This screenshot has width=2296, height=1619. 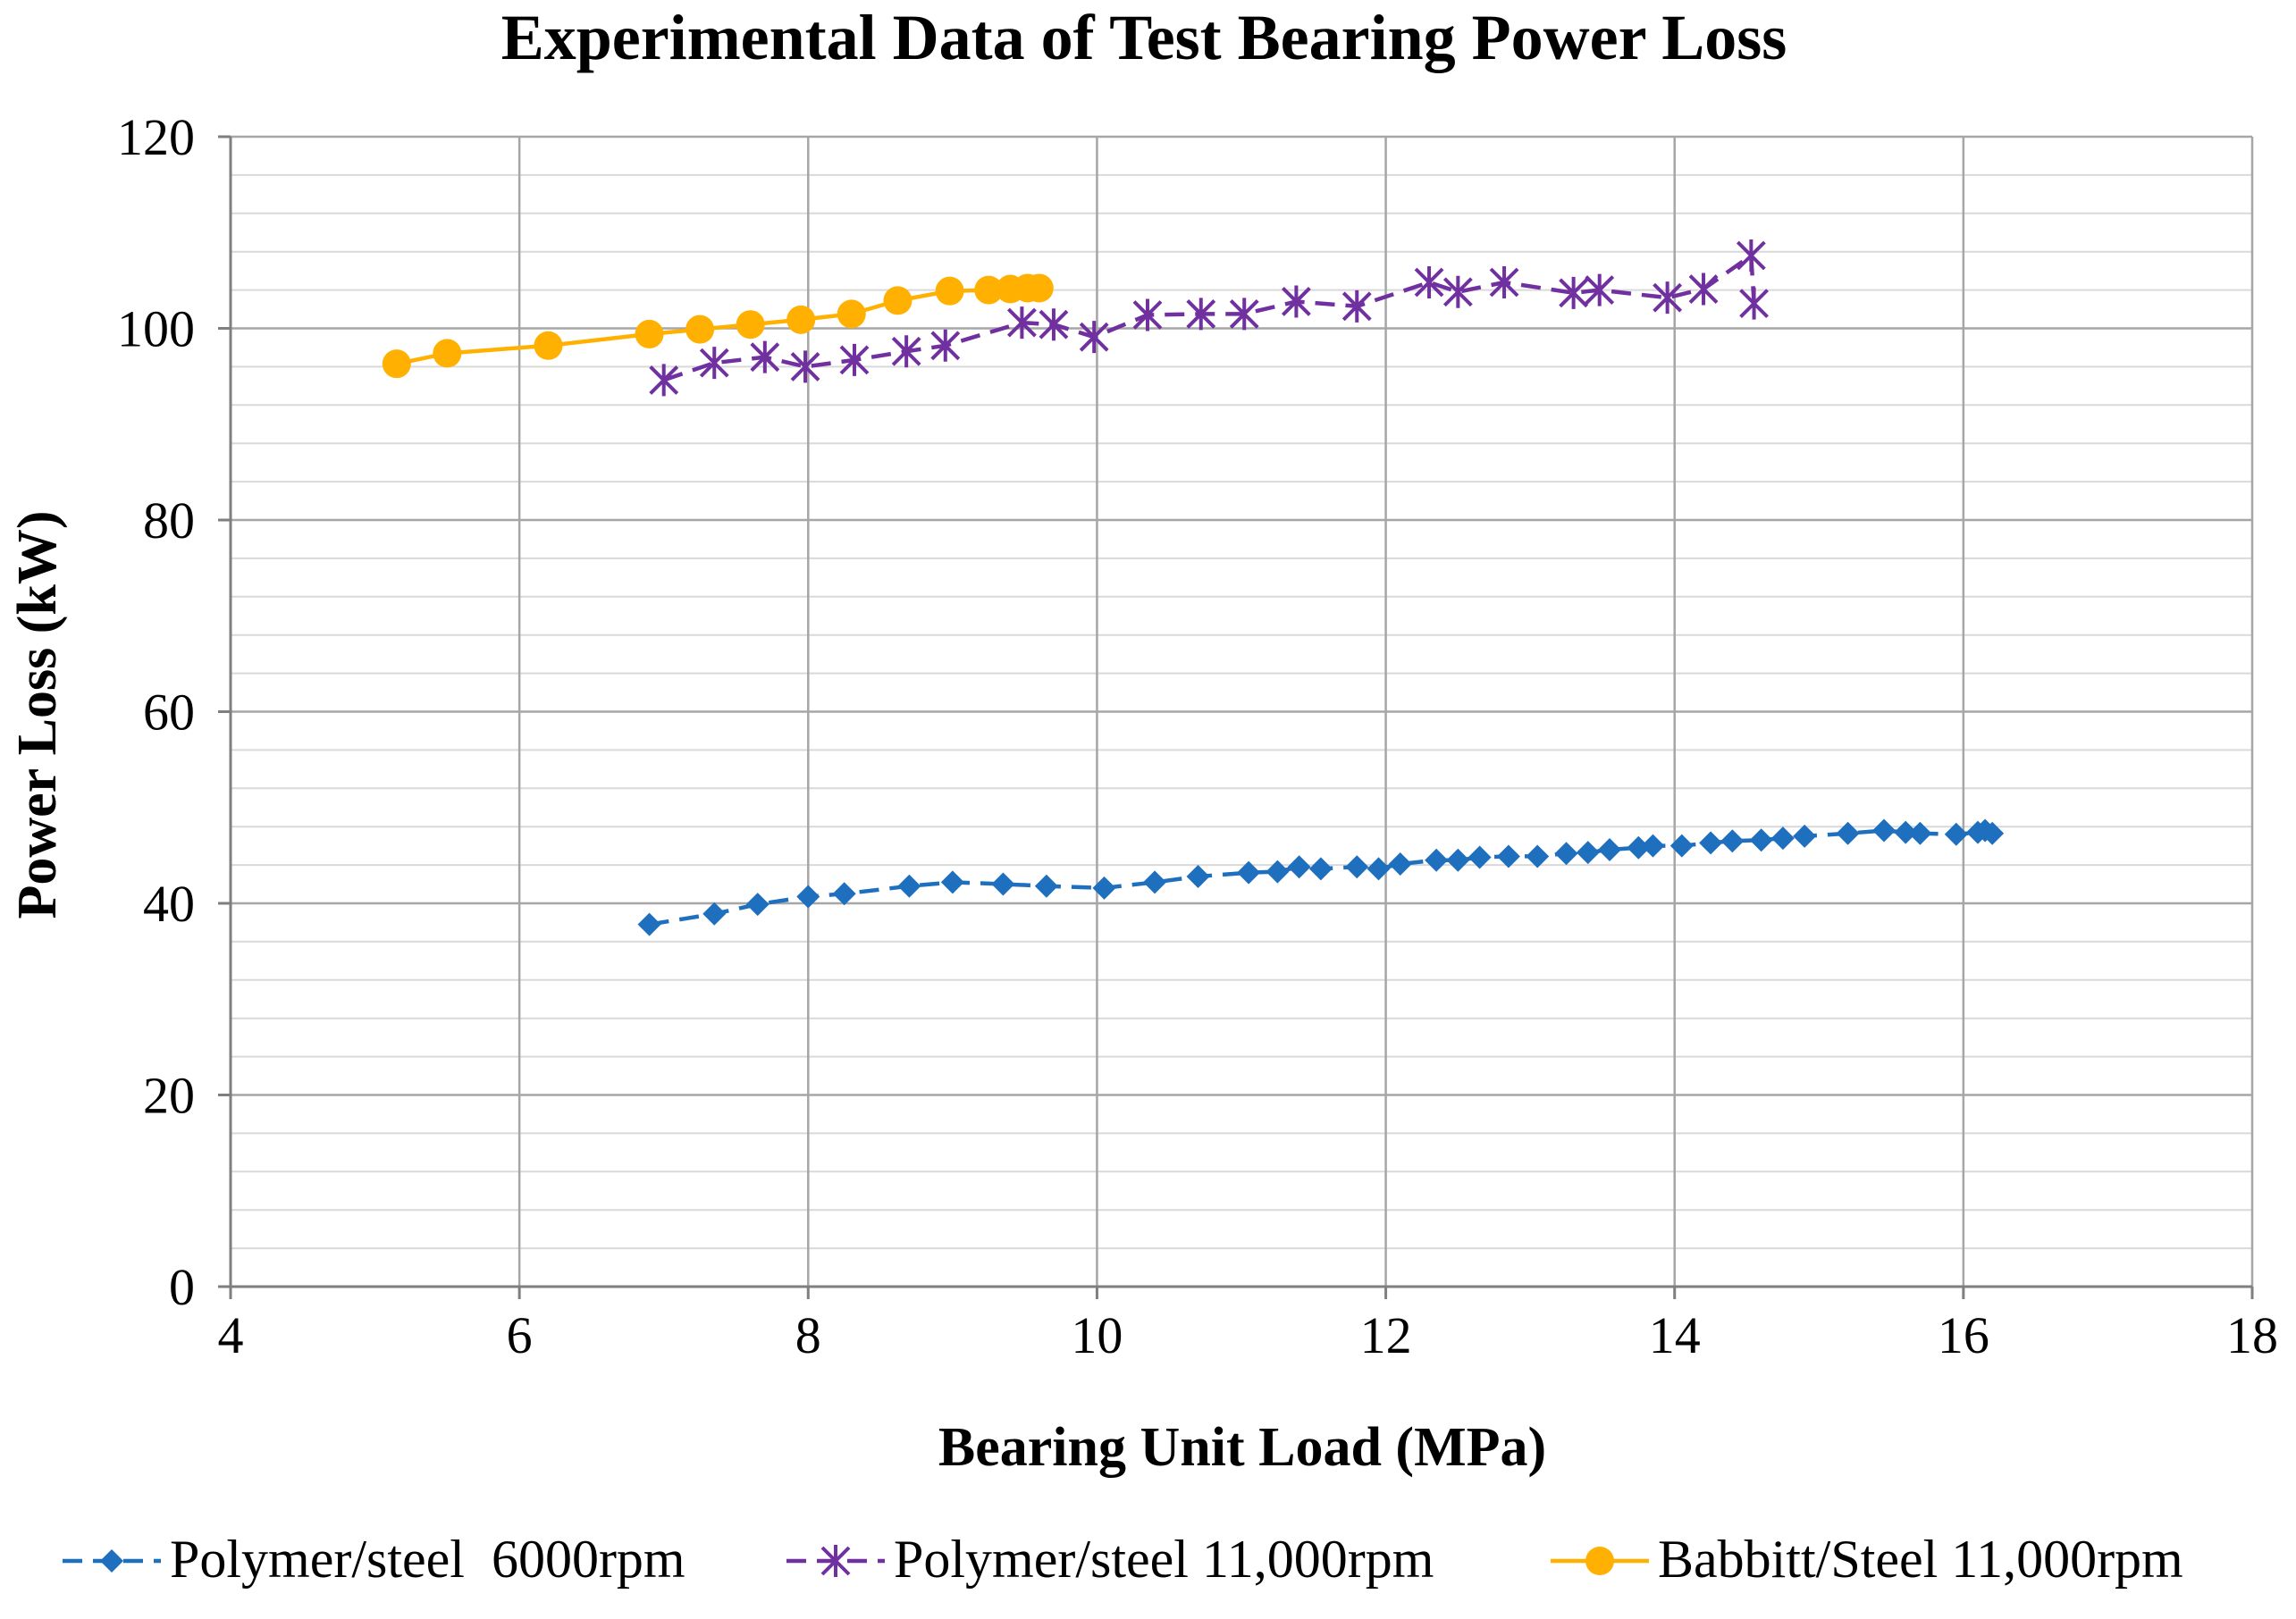 What do you see at coordinates (1164, 1559) in the screenshot?
I see `legend-label: Polymer/steel 11,000rpm` at bounding box center [1164, 1559].